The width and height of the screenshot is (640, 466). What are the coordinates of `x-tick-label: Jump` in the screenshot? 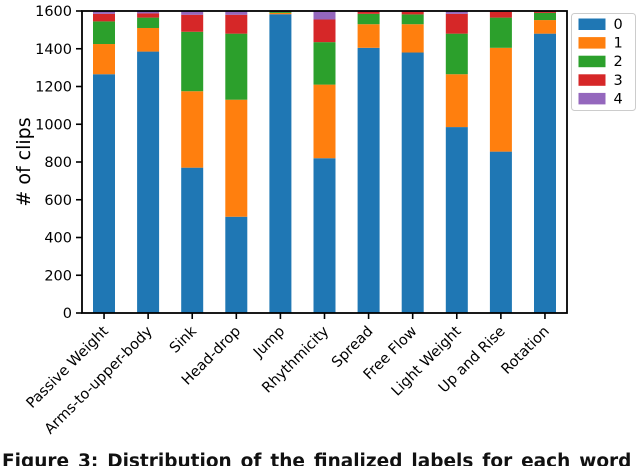 It's located at (269, 343).